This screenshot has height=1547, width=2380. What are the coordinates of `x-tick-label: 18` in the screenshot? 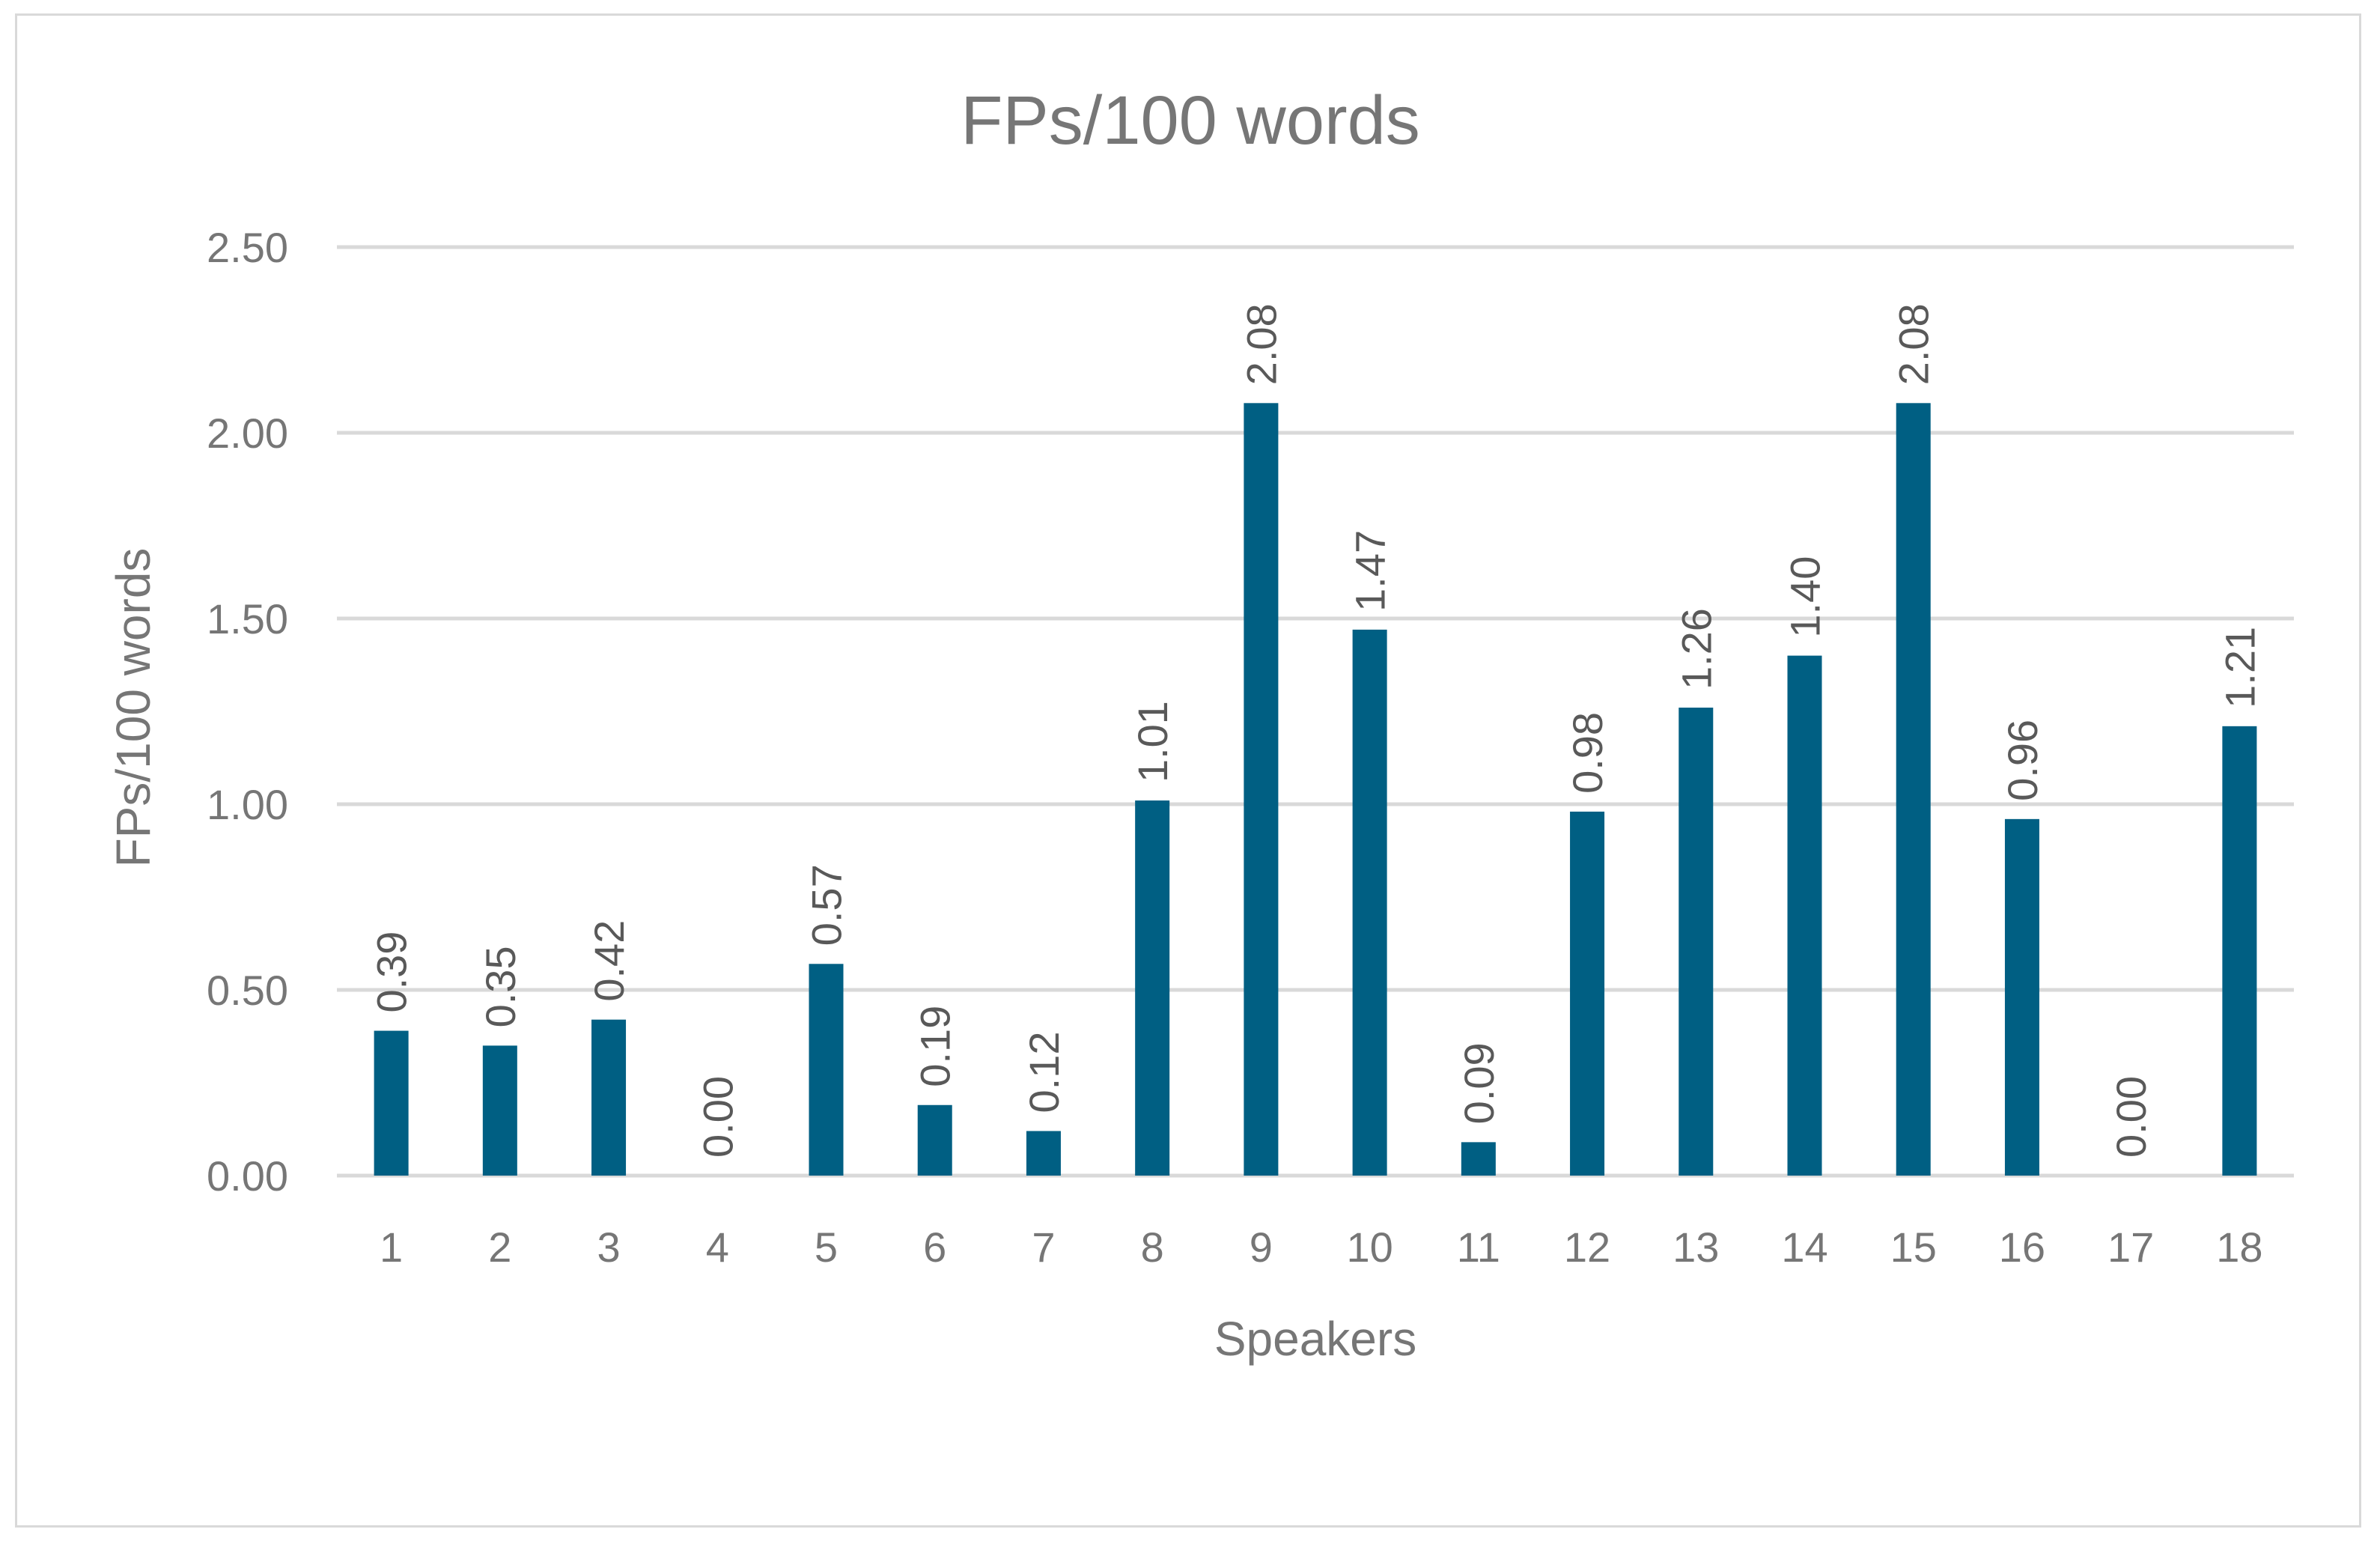 It's located at (2239, 1247).